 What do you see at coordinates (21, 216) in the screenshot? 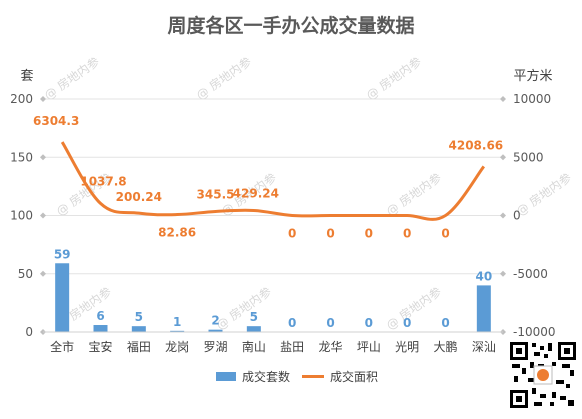
I see `left-tick-label: 100` at bounding box center [21, 216].